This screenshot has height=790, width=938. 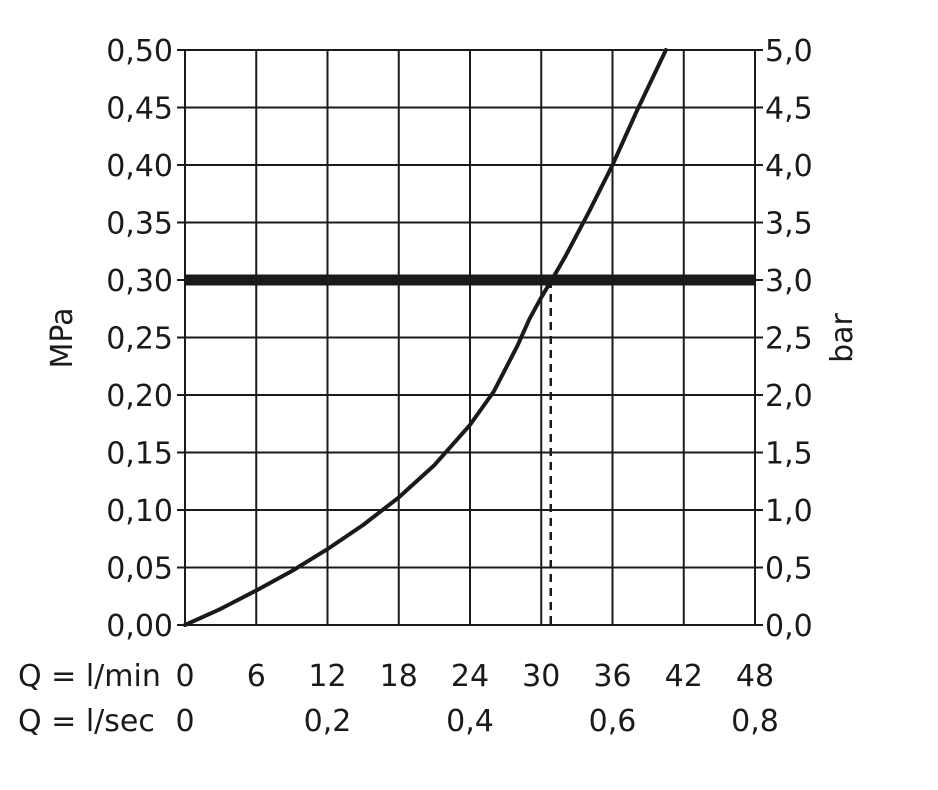 What do you see at coordinates (328, 721) in the screenshot?
I see `x-lsec-tick-label: 0,2` at bounding box center [328, 721].